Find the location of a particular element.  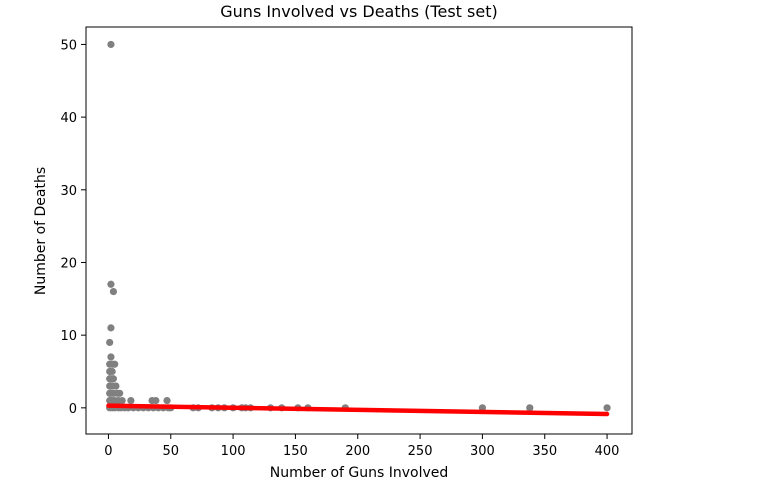

y-tick-label: 30 is located at coordinates (68, 191).